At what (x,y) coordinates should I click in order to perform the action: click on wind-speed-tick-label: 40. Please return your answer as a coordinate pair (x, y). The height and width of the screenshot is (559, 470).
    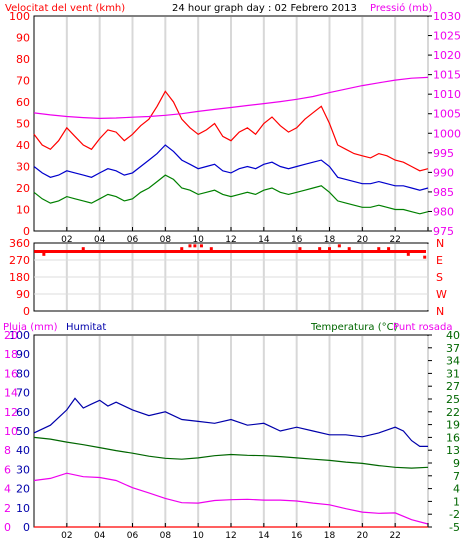
    Looking at the image, I should click on (23, 145).